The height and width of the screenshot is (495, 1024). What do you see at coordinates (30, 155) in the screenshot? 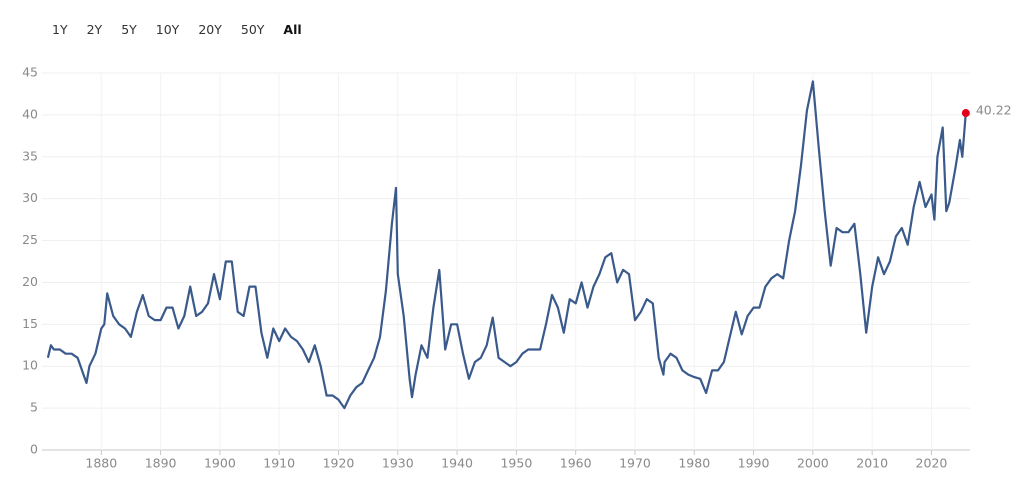
I see `y-tick-label: 35` at bounding box center [30, 155].